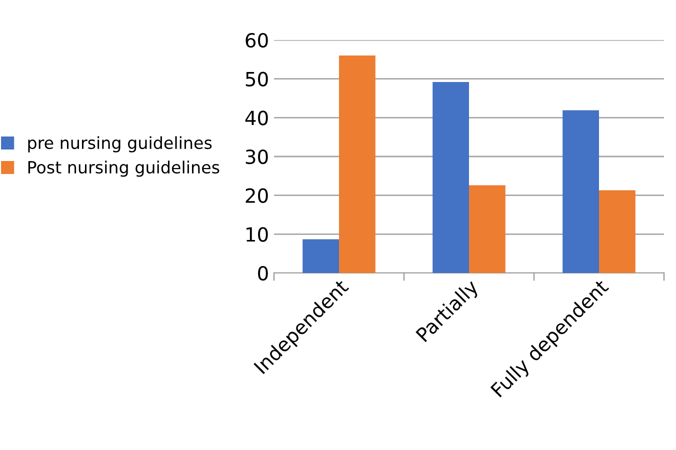 Image resolution: width=676 pixels, height=450 pixels. What do you see at coordinates (257, 40) in the screenshot?
I see `y-tick-label: 60` at bounding box center [257, 40].